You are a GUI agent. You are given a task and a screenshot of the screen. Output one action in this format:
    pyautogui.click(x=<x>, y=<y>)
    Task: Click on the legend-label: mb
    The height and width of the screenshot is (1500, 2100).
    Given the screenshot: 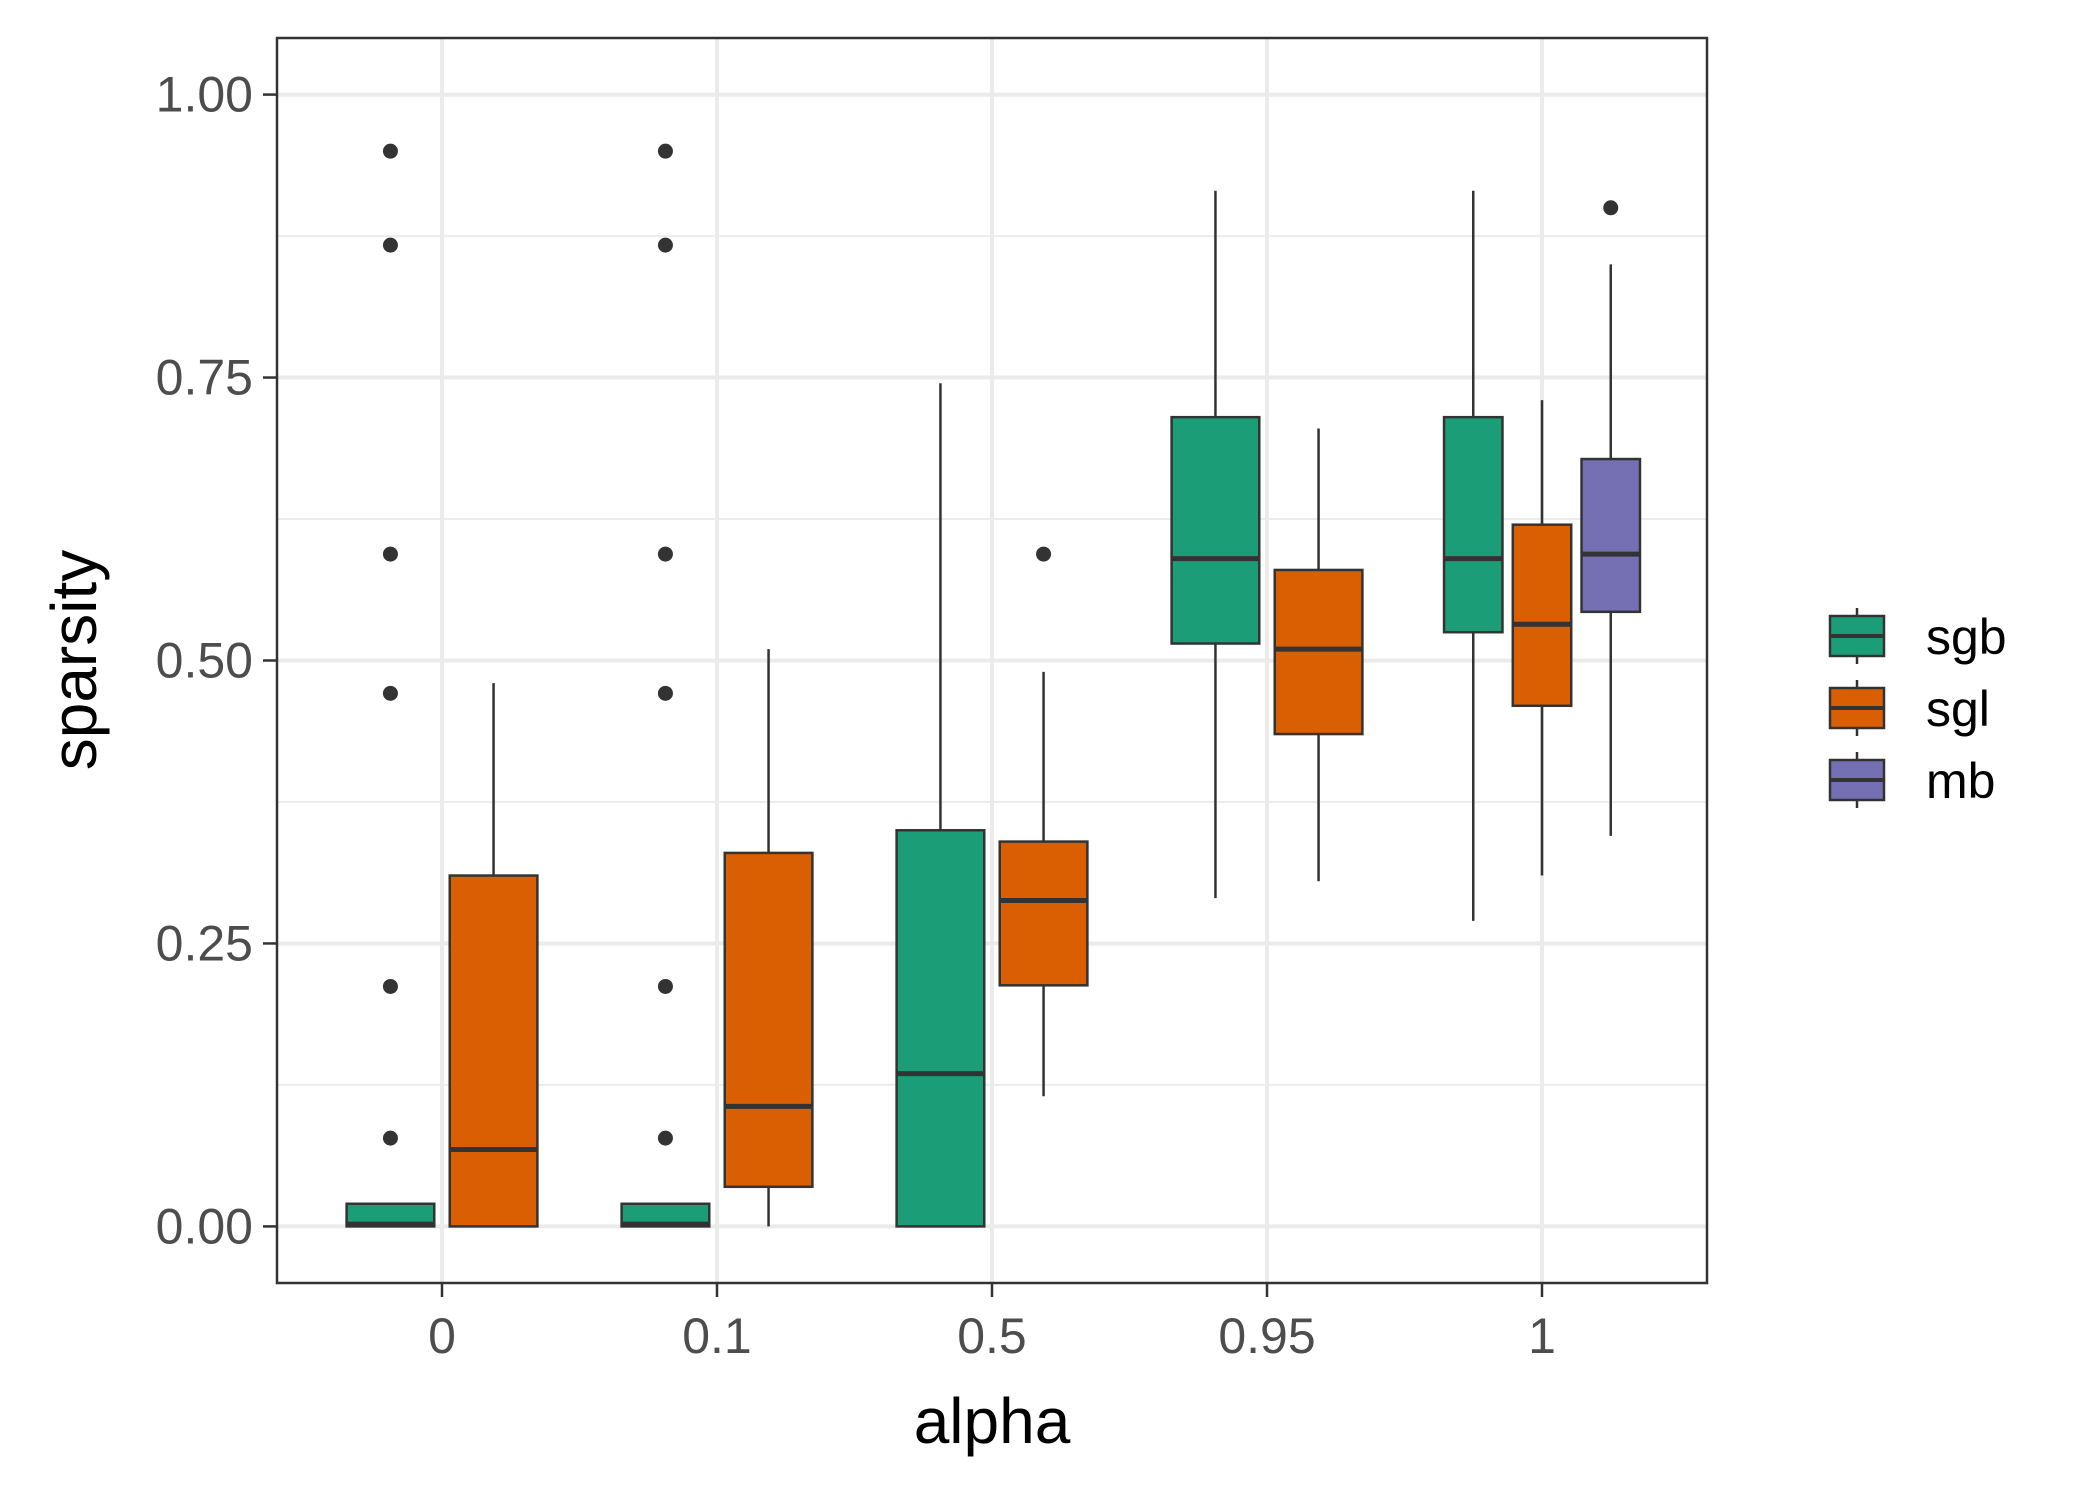 What is the action you would take?
    pyautogui.click(x=1960, y=781)
    